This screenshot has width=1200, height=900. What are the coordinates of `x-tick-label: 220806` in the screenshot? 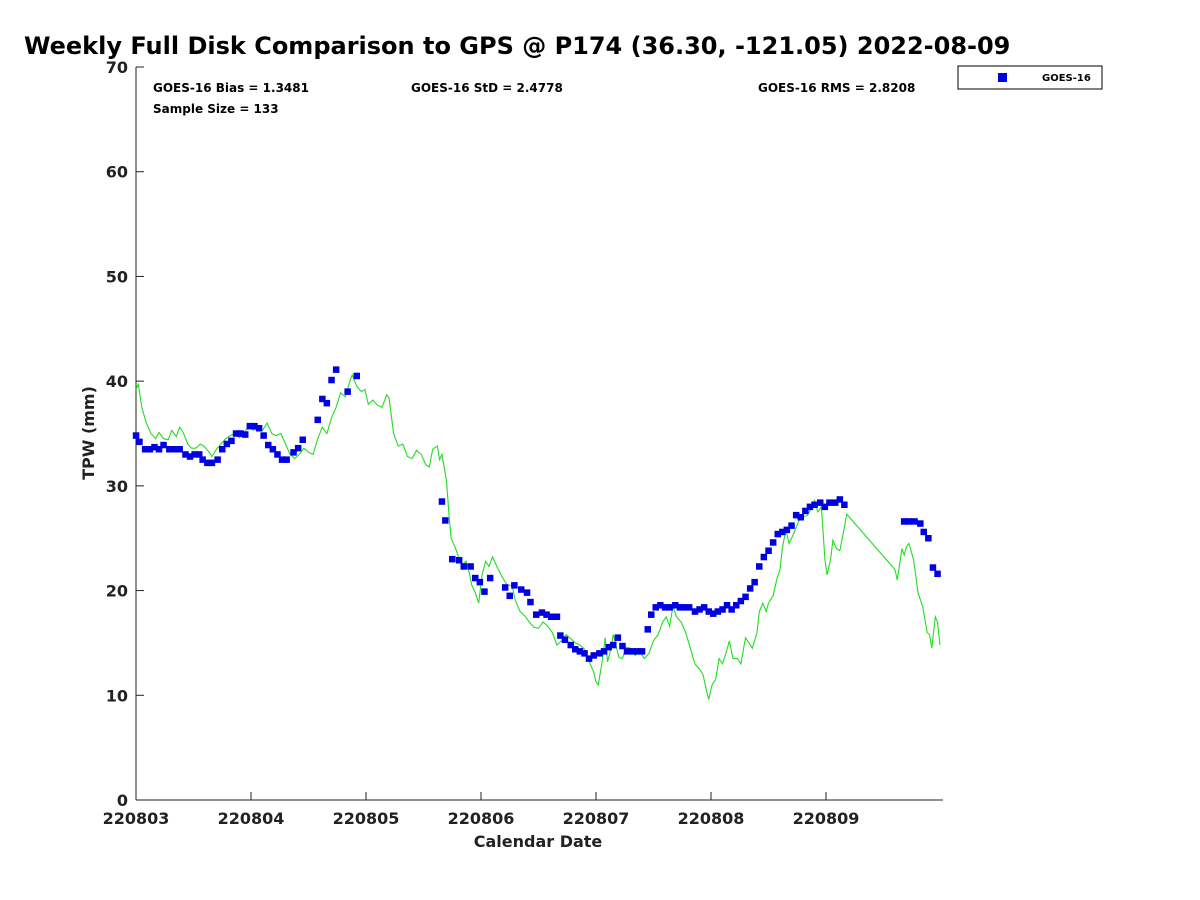 It's located at (481, 818).